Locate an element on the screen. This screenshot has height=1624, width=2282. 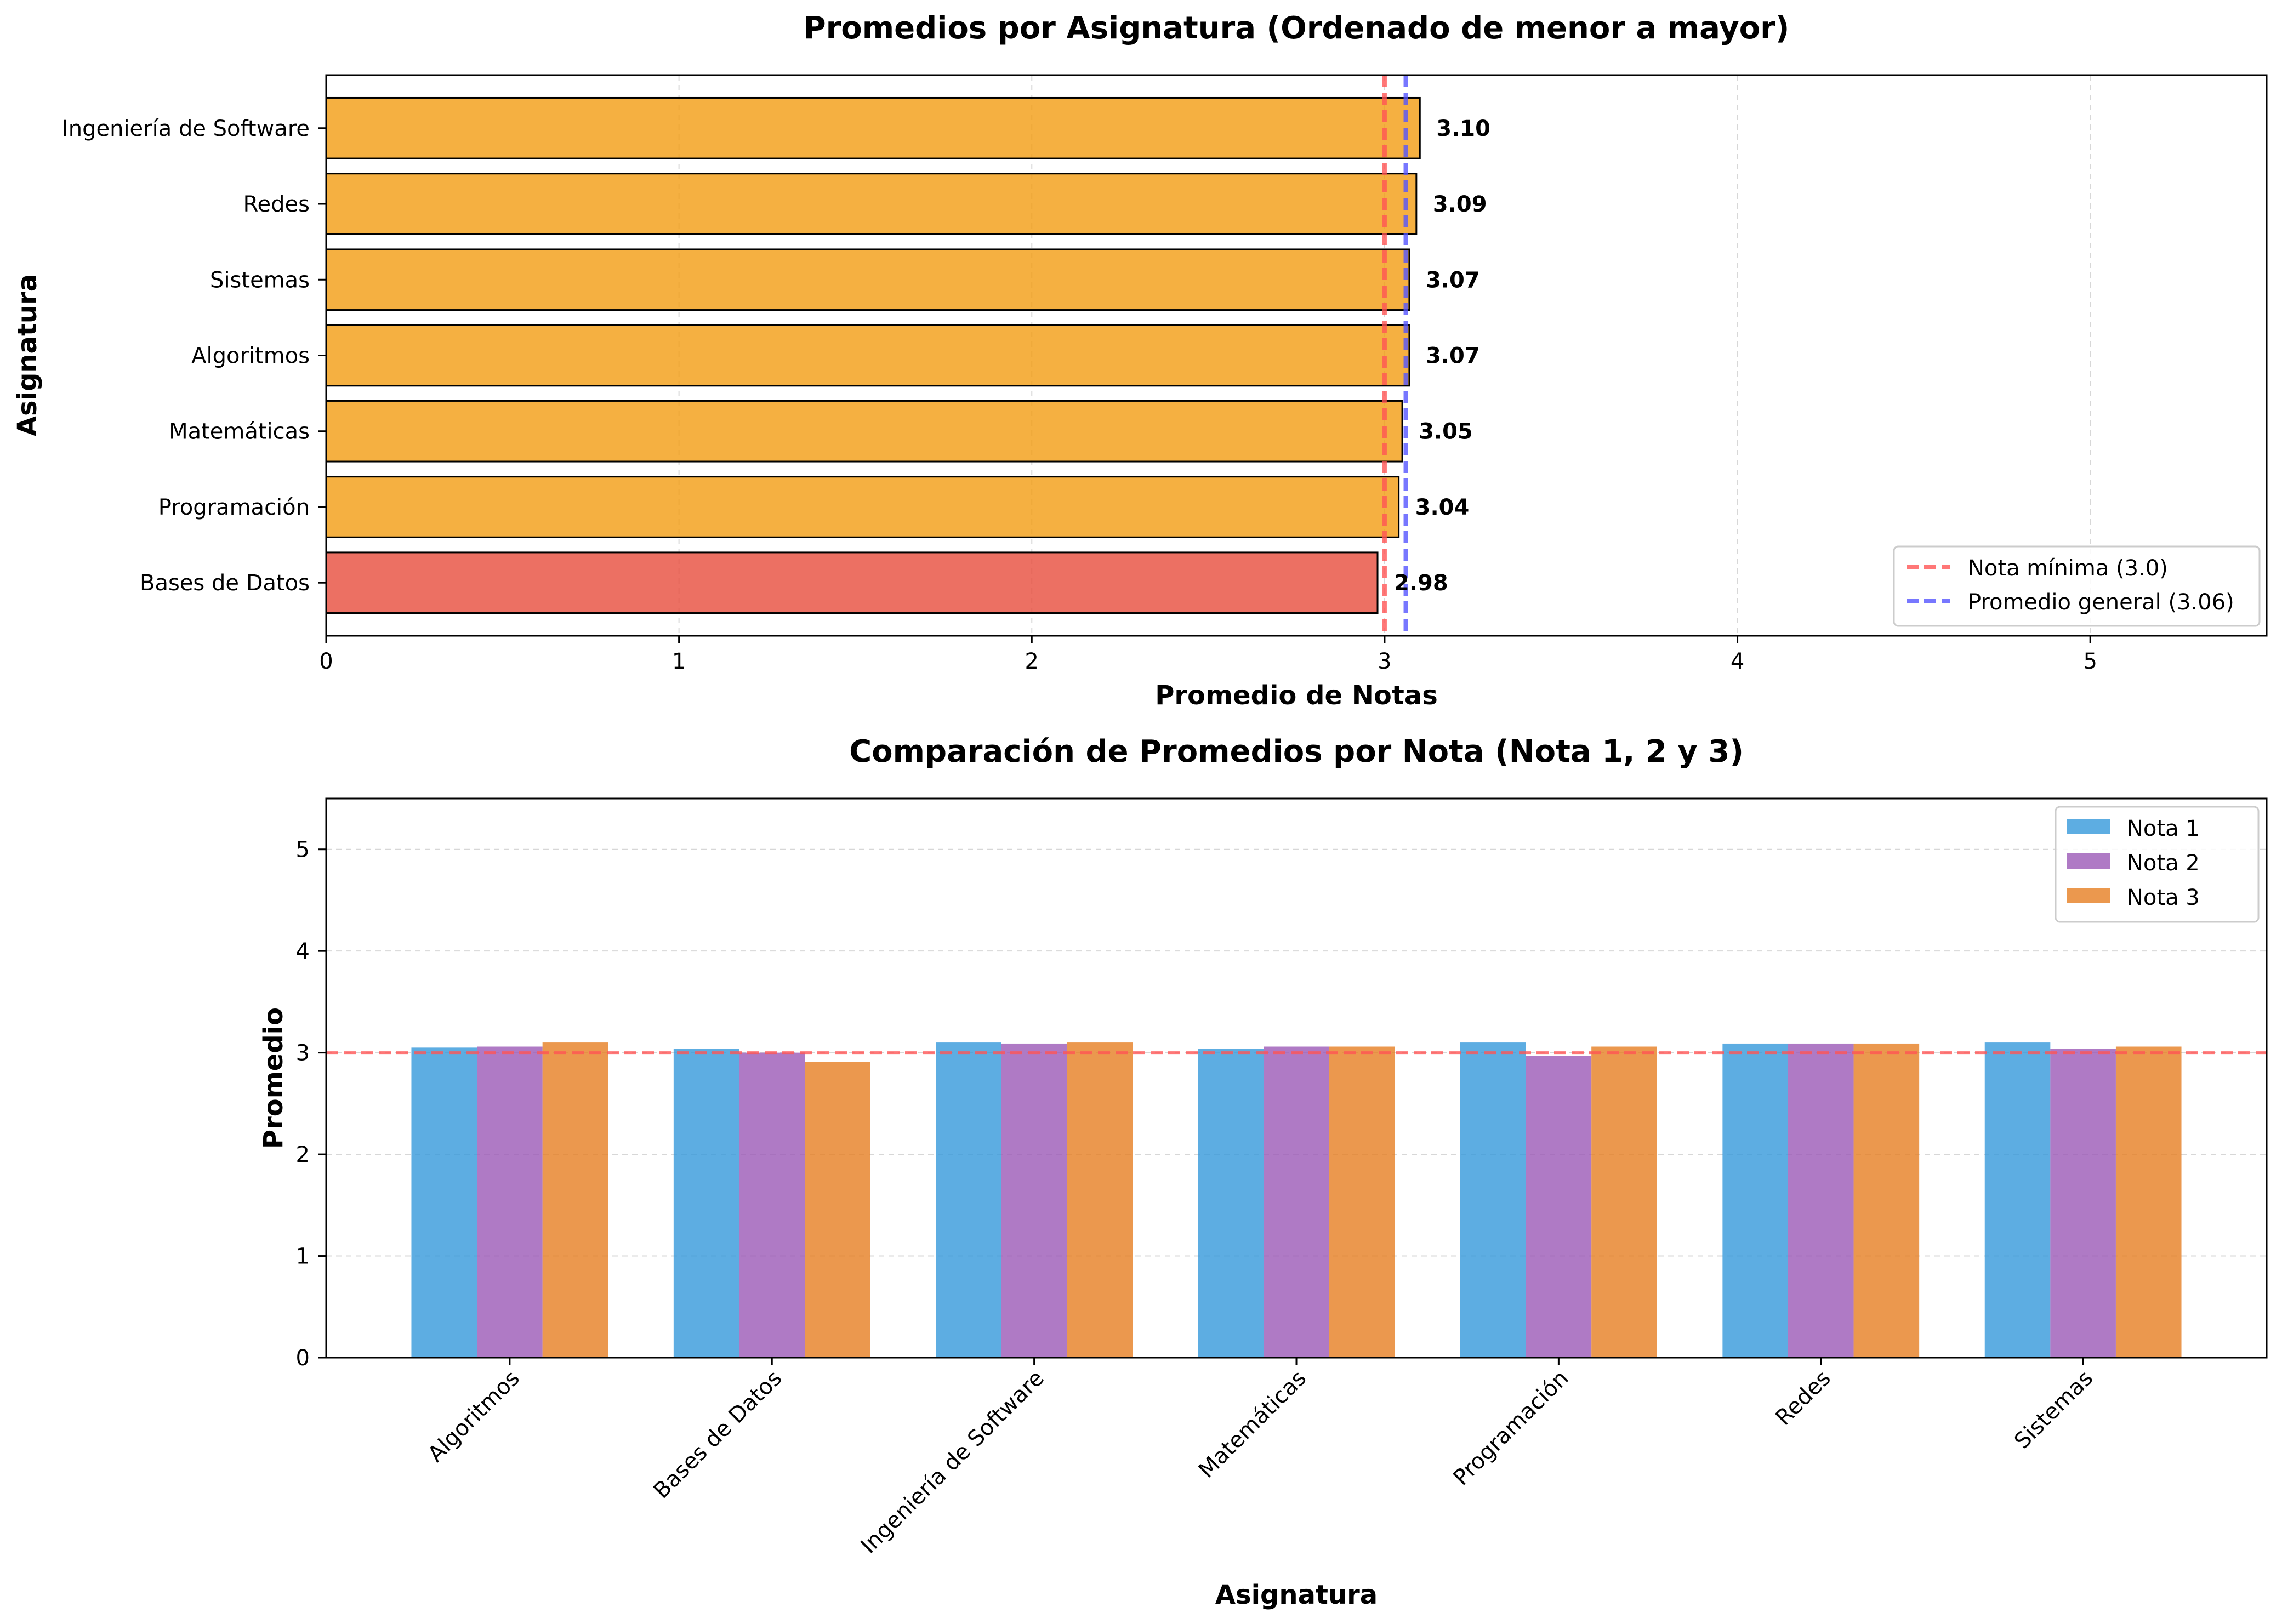
chart2-y-axis-label: Promedio is located at coordinates (273, 1078).